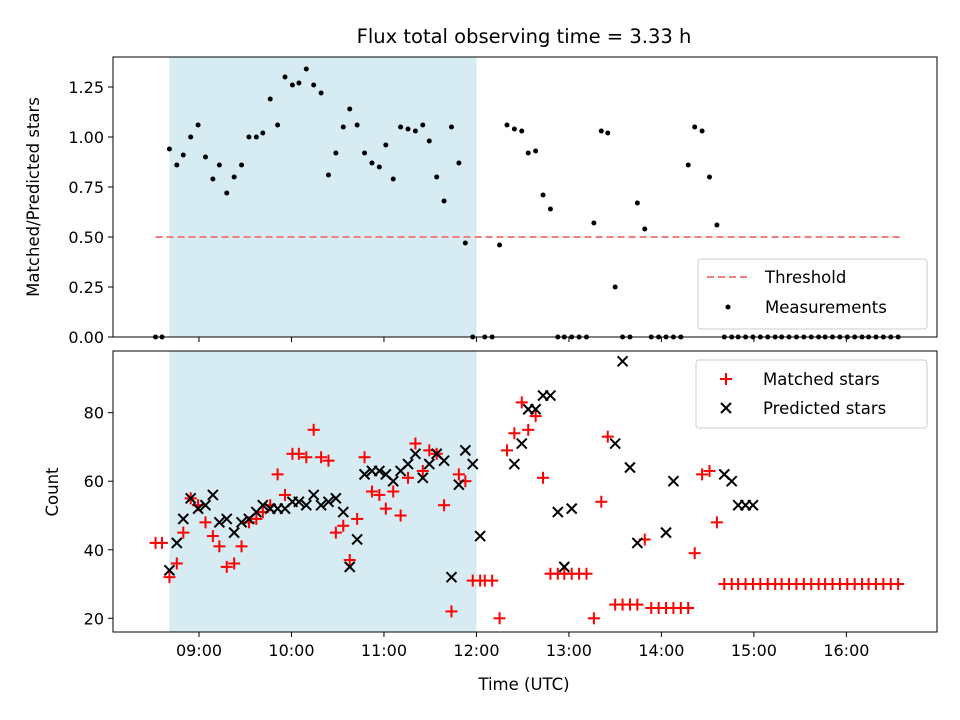  What do you see at coordinates (522, 339) in the screenshot?
I see `top-x-axis-ticks` at bounding box center [522, 339].